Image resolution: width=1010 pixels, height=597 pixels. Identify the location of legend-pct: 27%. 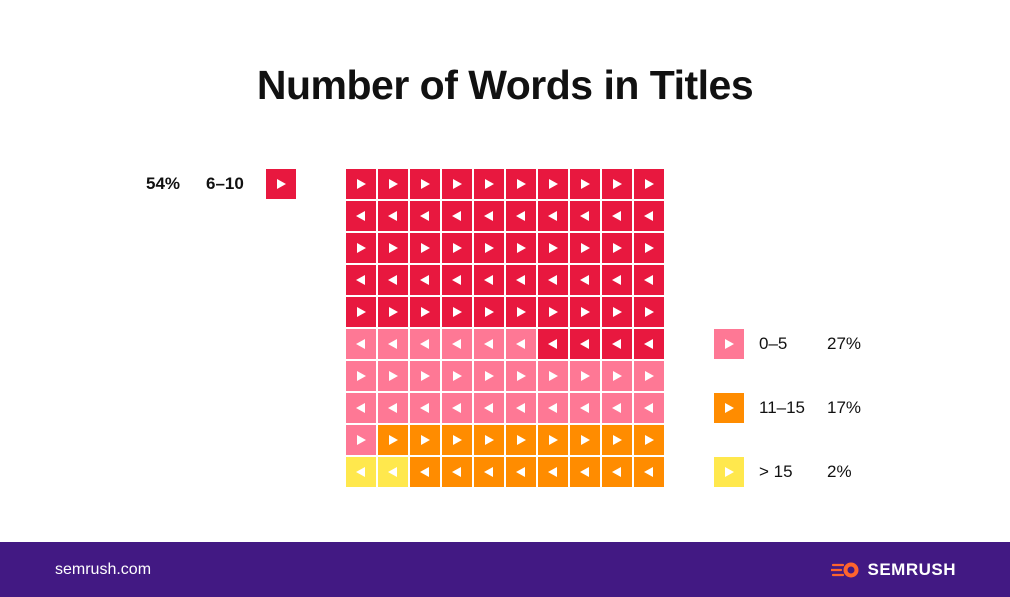
(844, 343).